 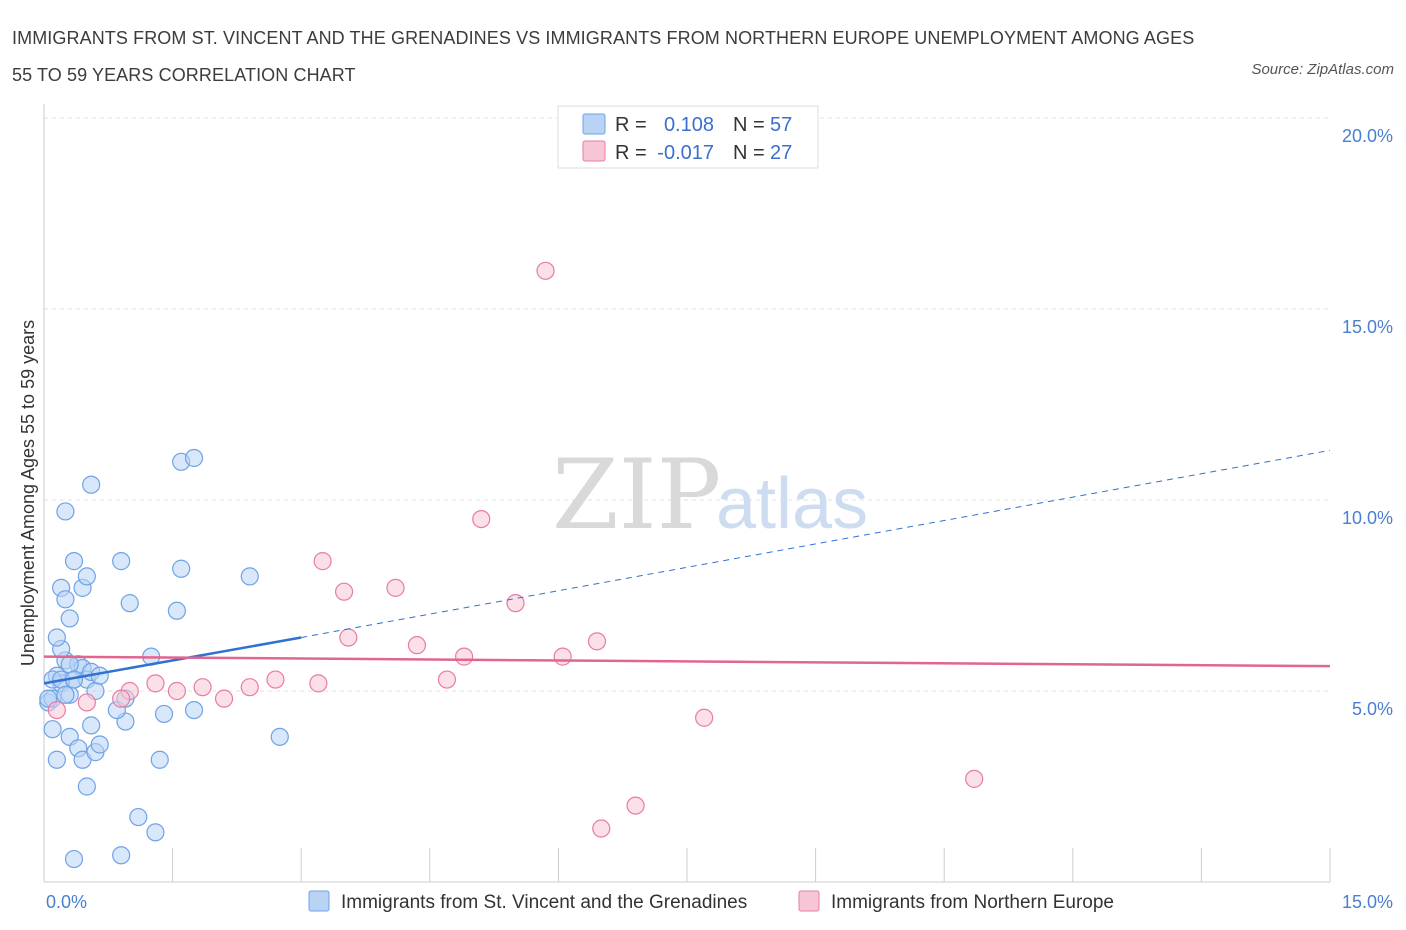 I want to click on pink-trend-line, so click(x=687, y=661).